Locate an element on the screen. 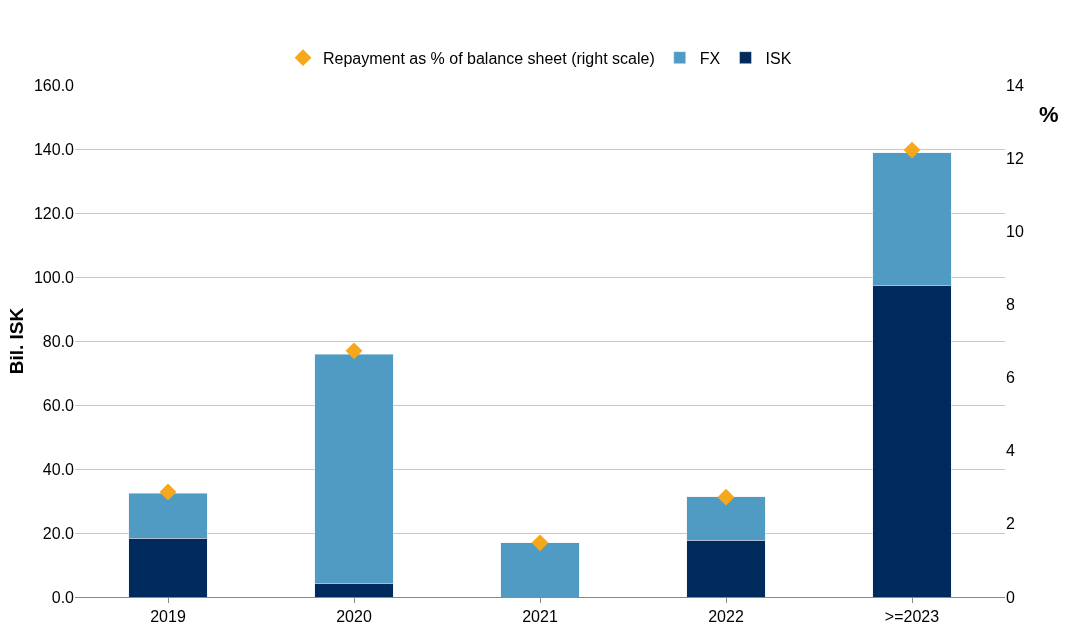  y-tick-label: 100.0 is located at coordinates (54, 277).